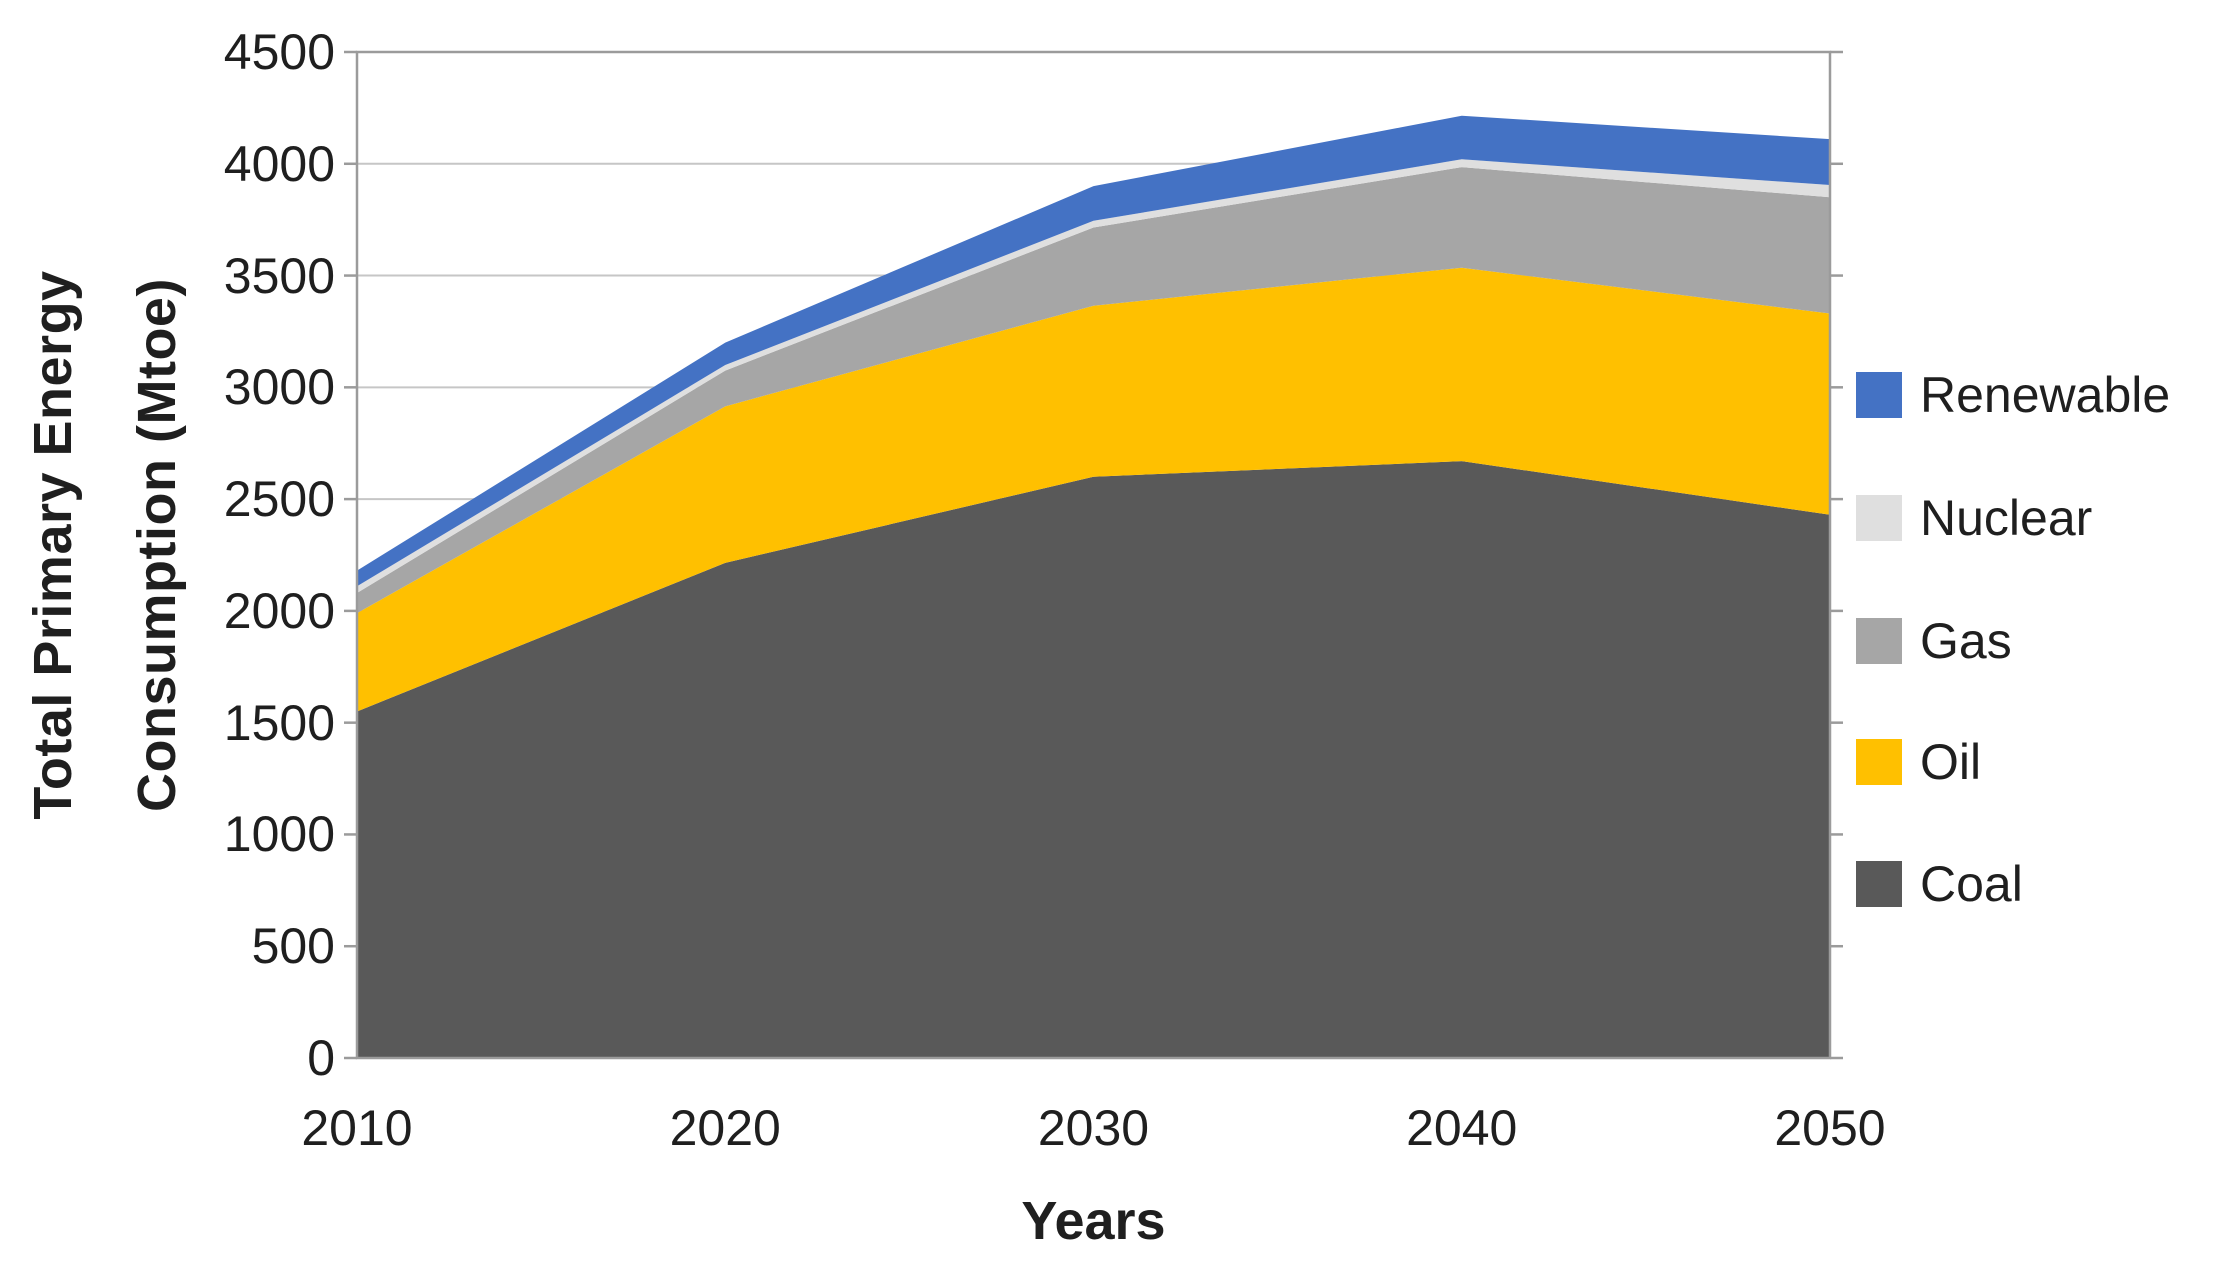  What do you see at coordinates (1093, 1128) in the screenshot?
I see `x-tick-label-2030: 2030` at bounding box center [1093, 1128].